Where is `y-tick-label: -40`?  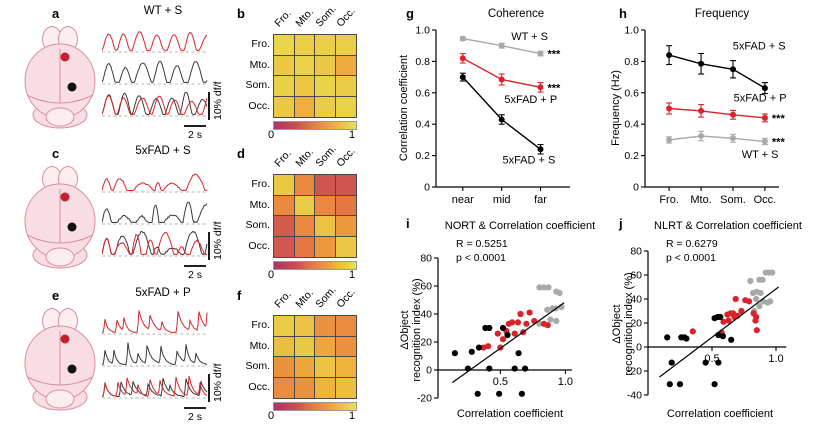
y-tick-label: -40 is located at coordinates (634, 396).